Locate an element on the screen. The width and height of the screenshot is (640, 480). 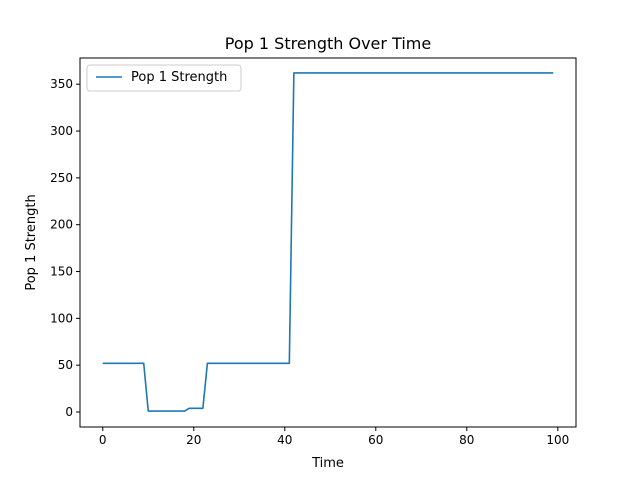
y-tick-label: 300 is located at coordinates (61, 131).